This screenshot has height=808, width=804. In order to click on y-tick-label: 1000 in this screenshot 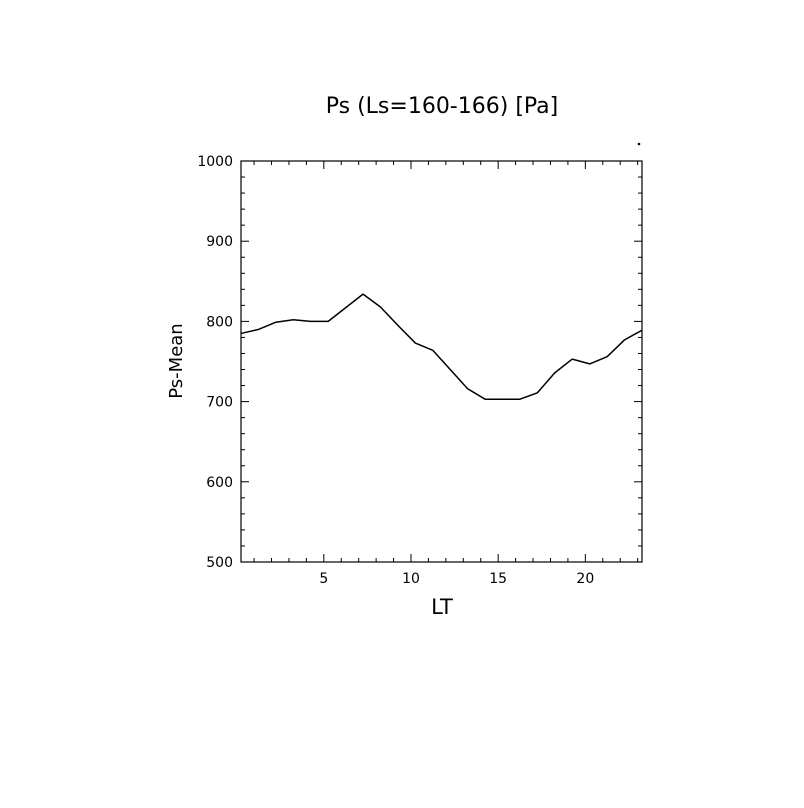, I will do `click(215, 162)`.